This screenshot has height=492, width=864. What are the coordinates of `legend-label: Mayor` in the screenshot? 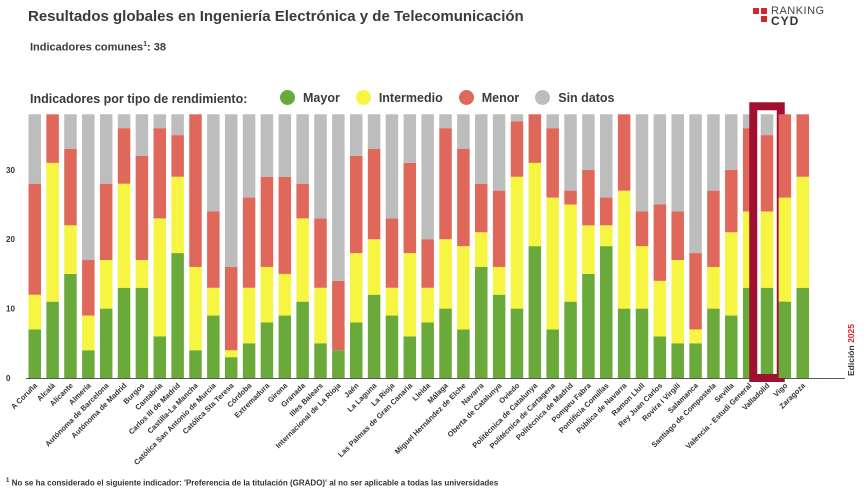 It's located at (321, 97).